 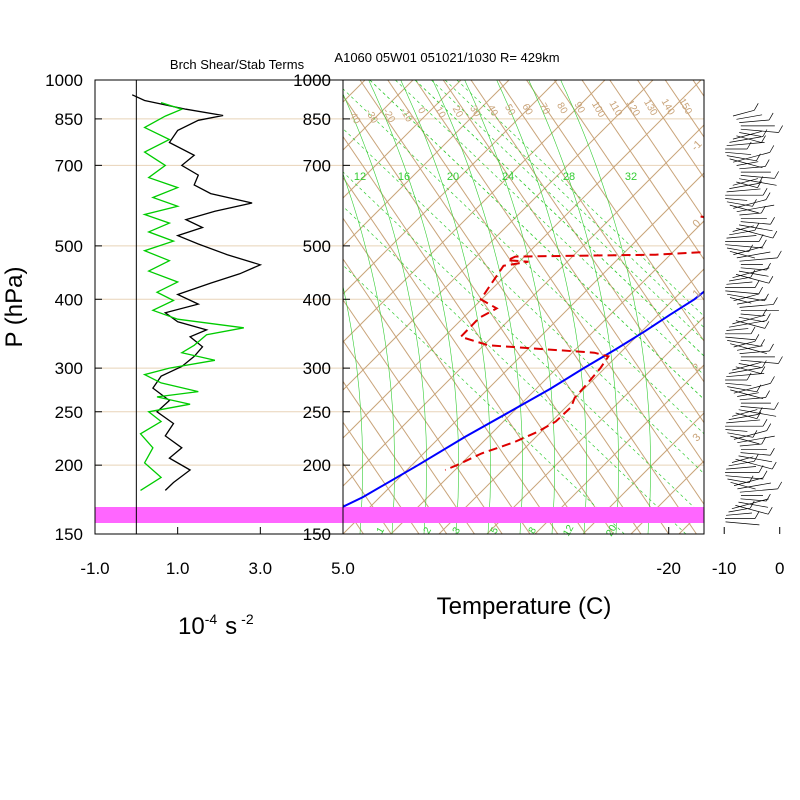 What do you see at coordinates (544, 109) in the screenshot?
I see `isotherm-label: 70` at bounding box center [544, 109].